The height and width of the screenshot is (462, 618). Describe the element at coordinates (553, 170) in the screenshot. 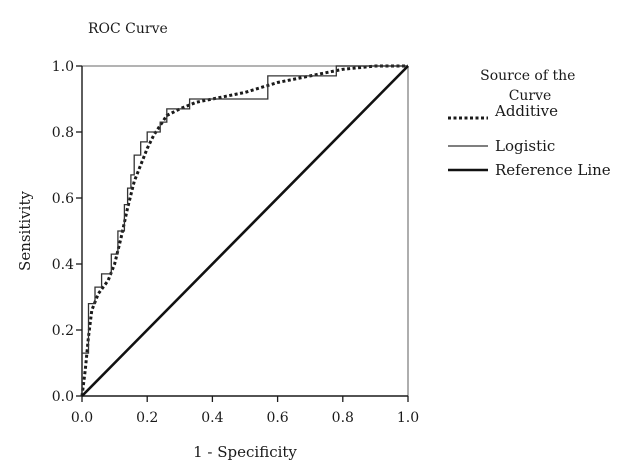

I see `legend-label: Reference Line` at that location.